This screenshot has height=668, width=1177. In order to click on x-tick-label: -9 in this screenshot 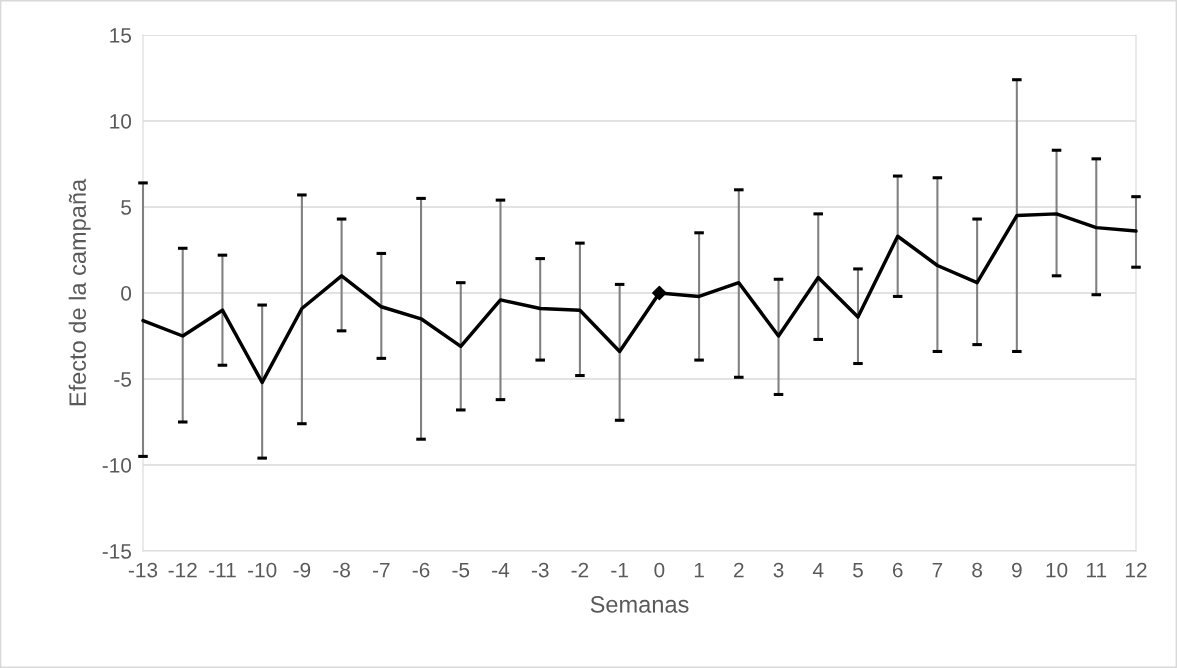, I will do `click(302, 570)`.